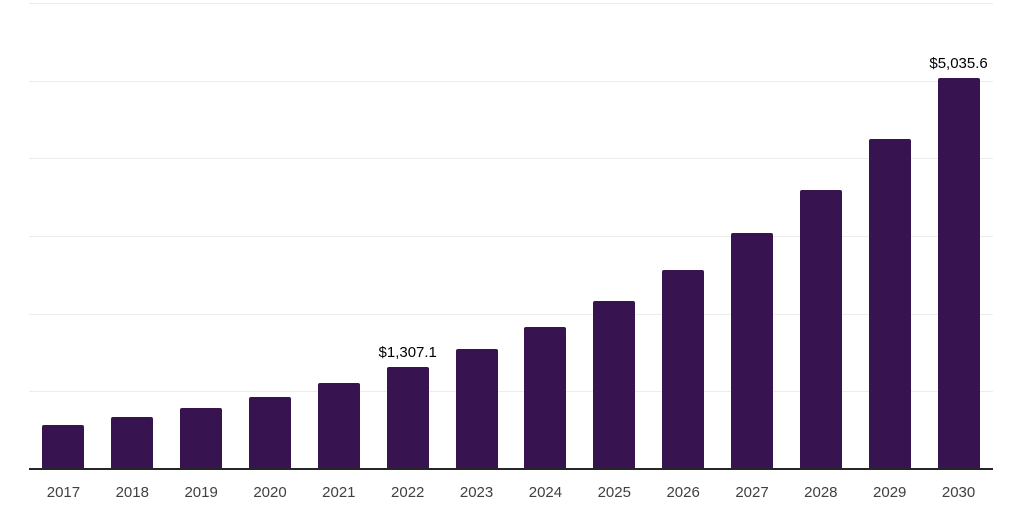  I want to click on bar-2026, so click(683, 369).